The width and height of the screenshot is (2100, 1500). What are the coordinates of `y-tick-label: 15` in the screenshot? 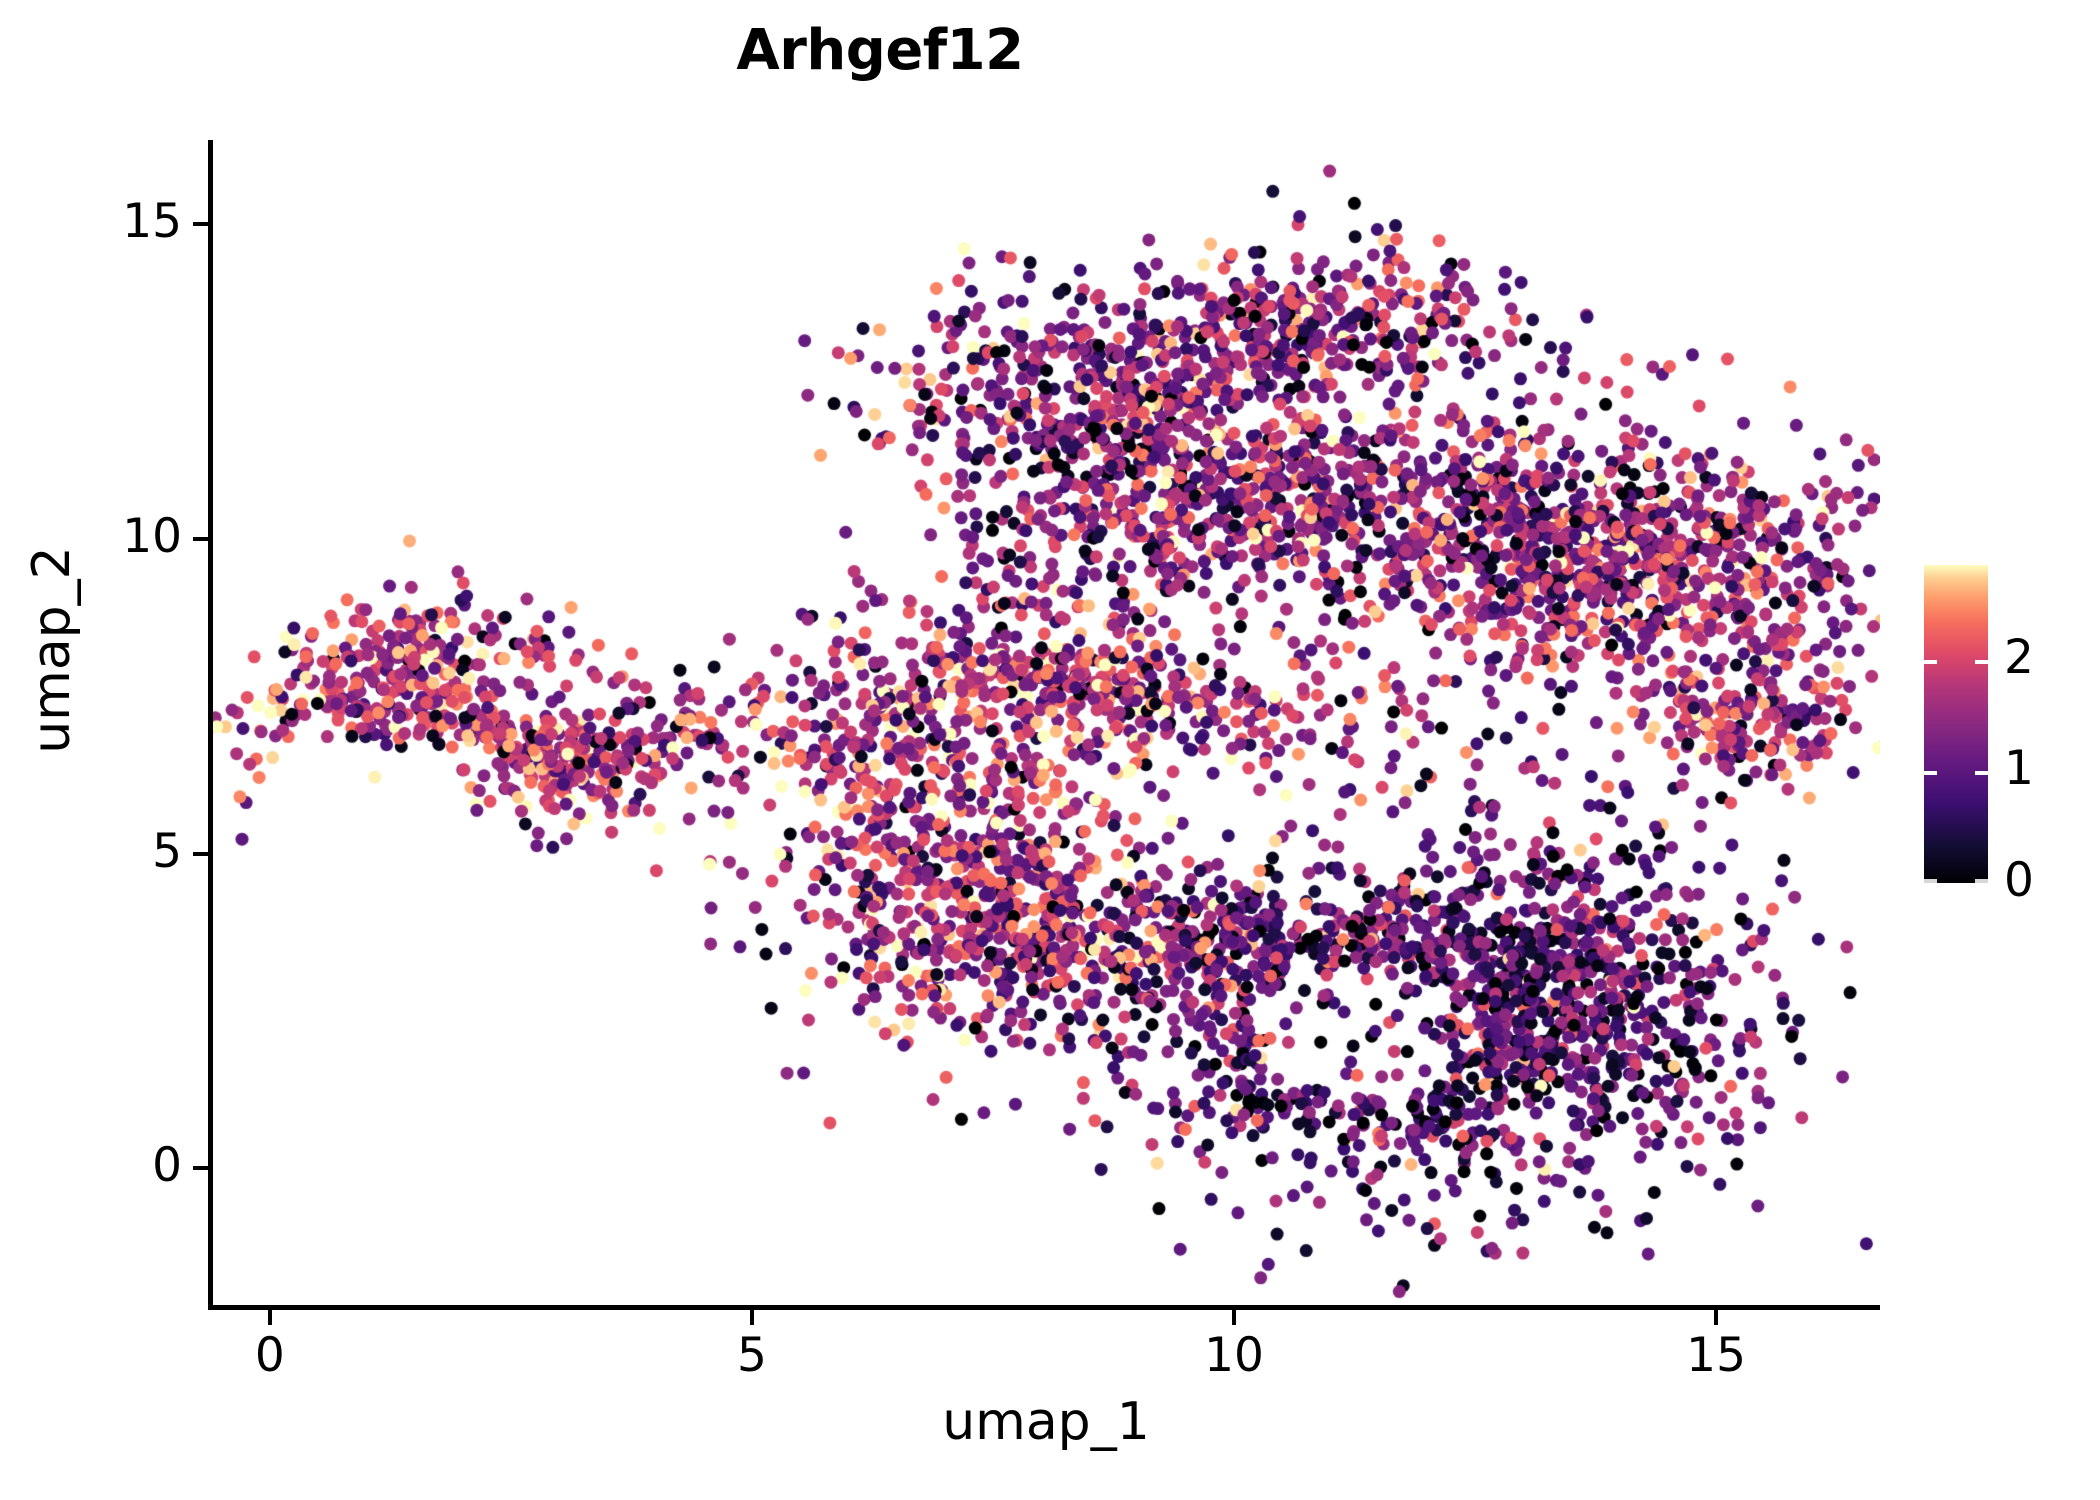 It's located at (152, 221).